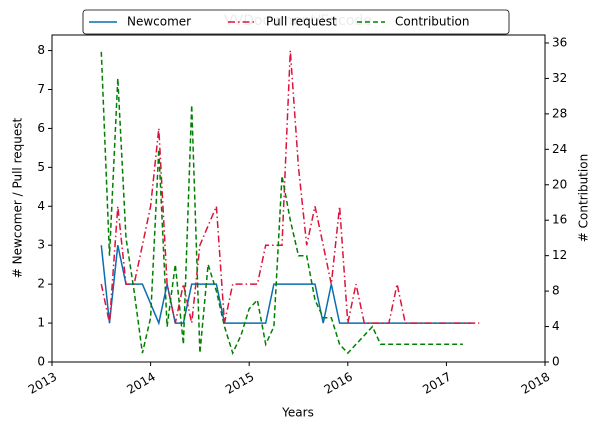 The image size is (601, 431). What do you see at coordinates (41, 89) in the screenshot?
I see `y-tick-label: 7` at bounding box center [41, 89].